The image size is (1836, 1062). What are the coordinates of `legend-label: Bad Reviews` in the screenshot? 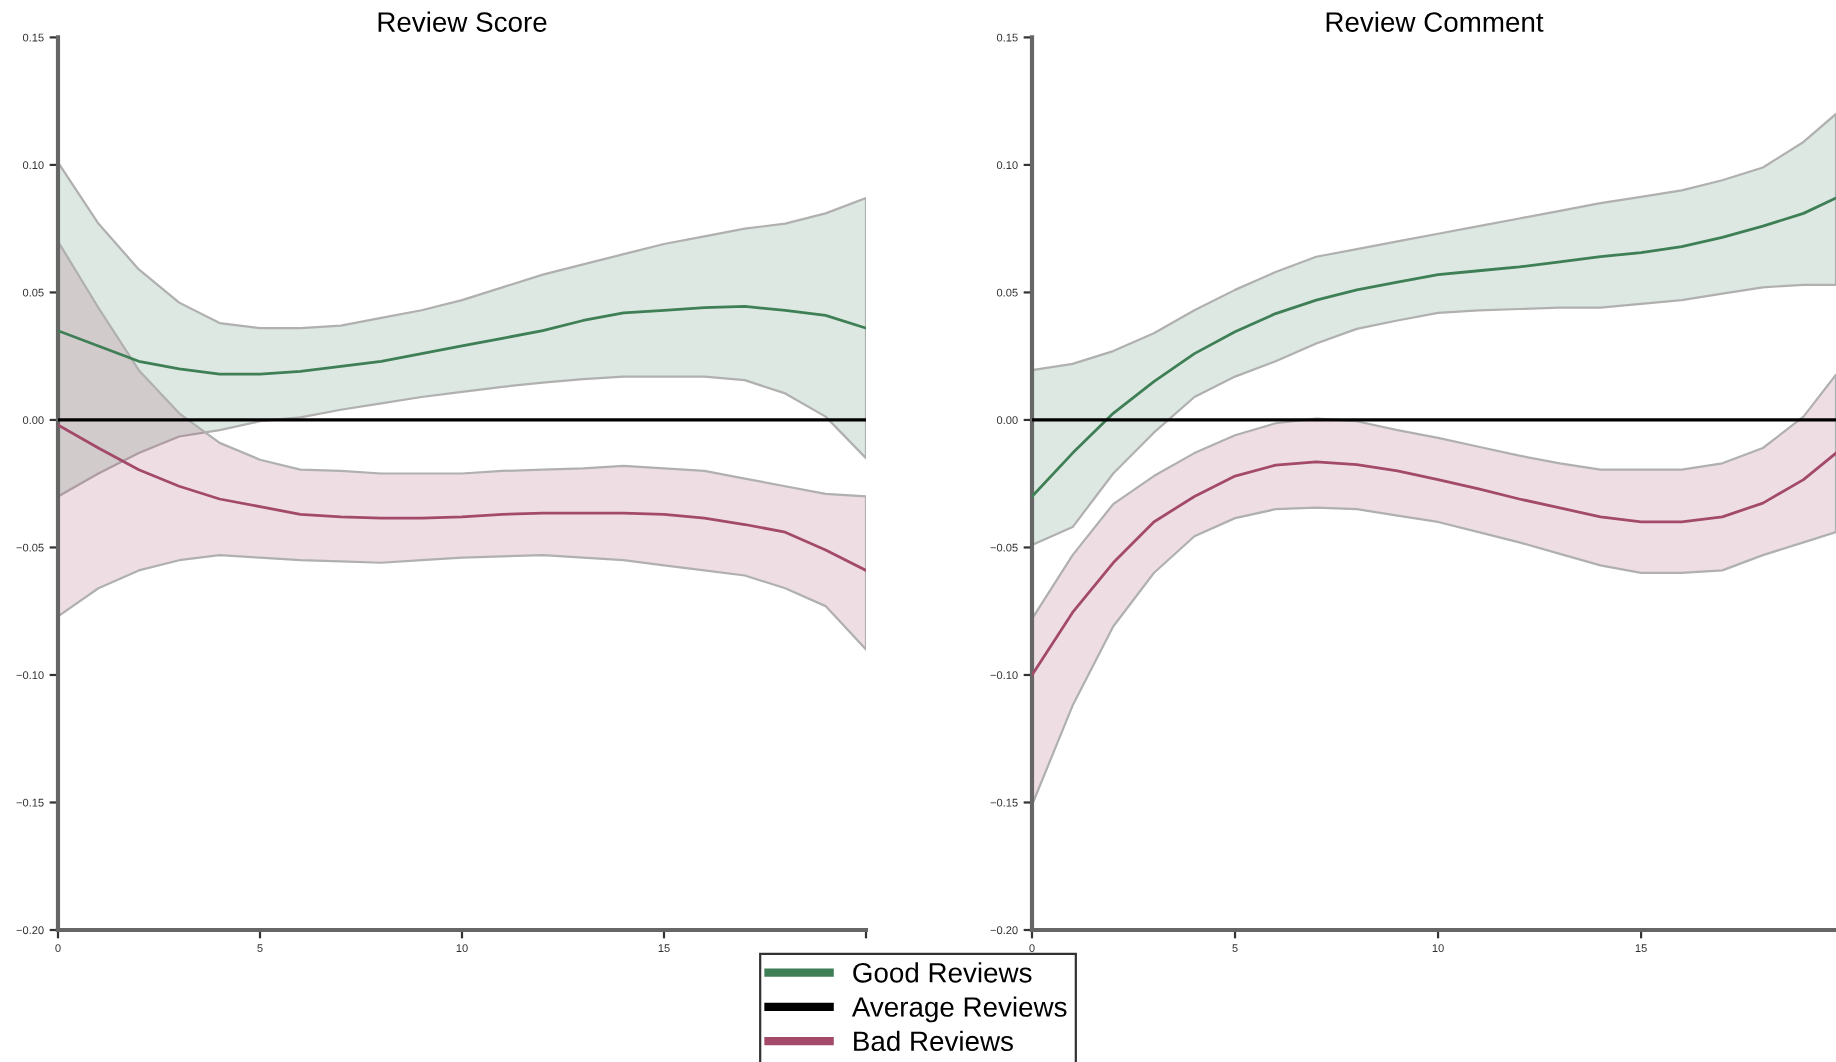 It's located at (933, 1041).